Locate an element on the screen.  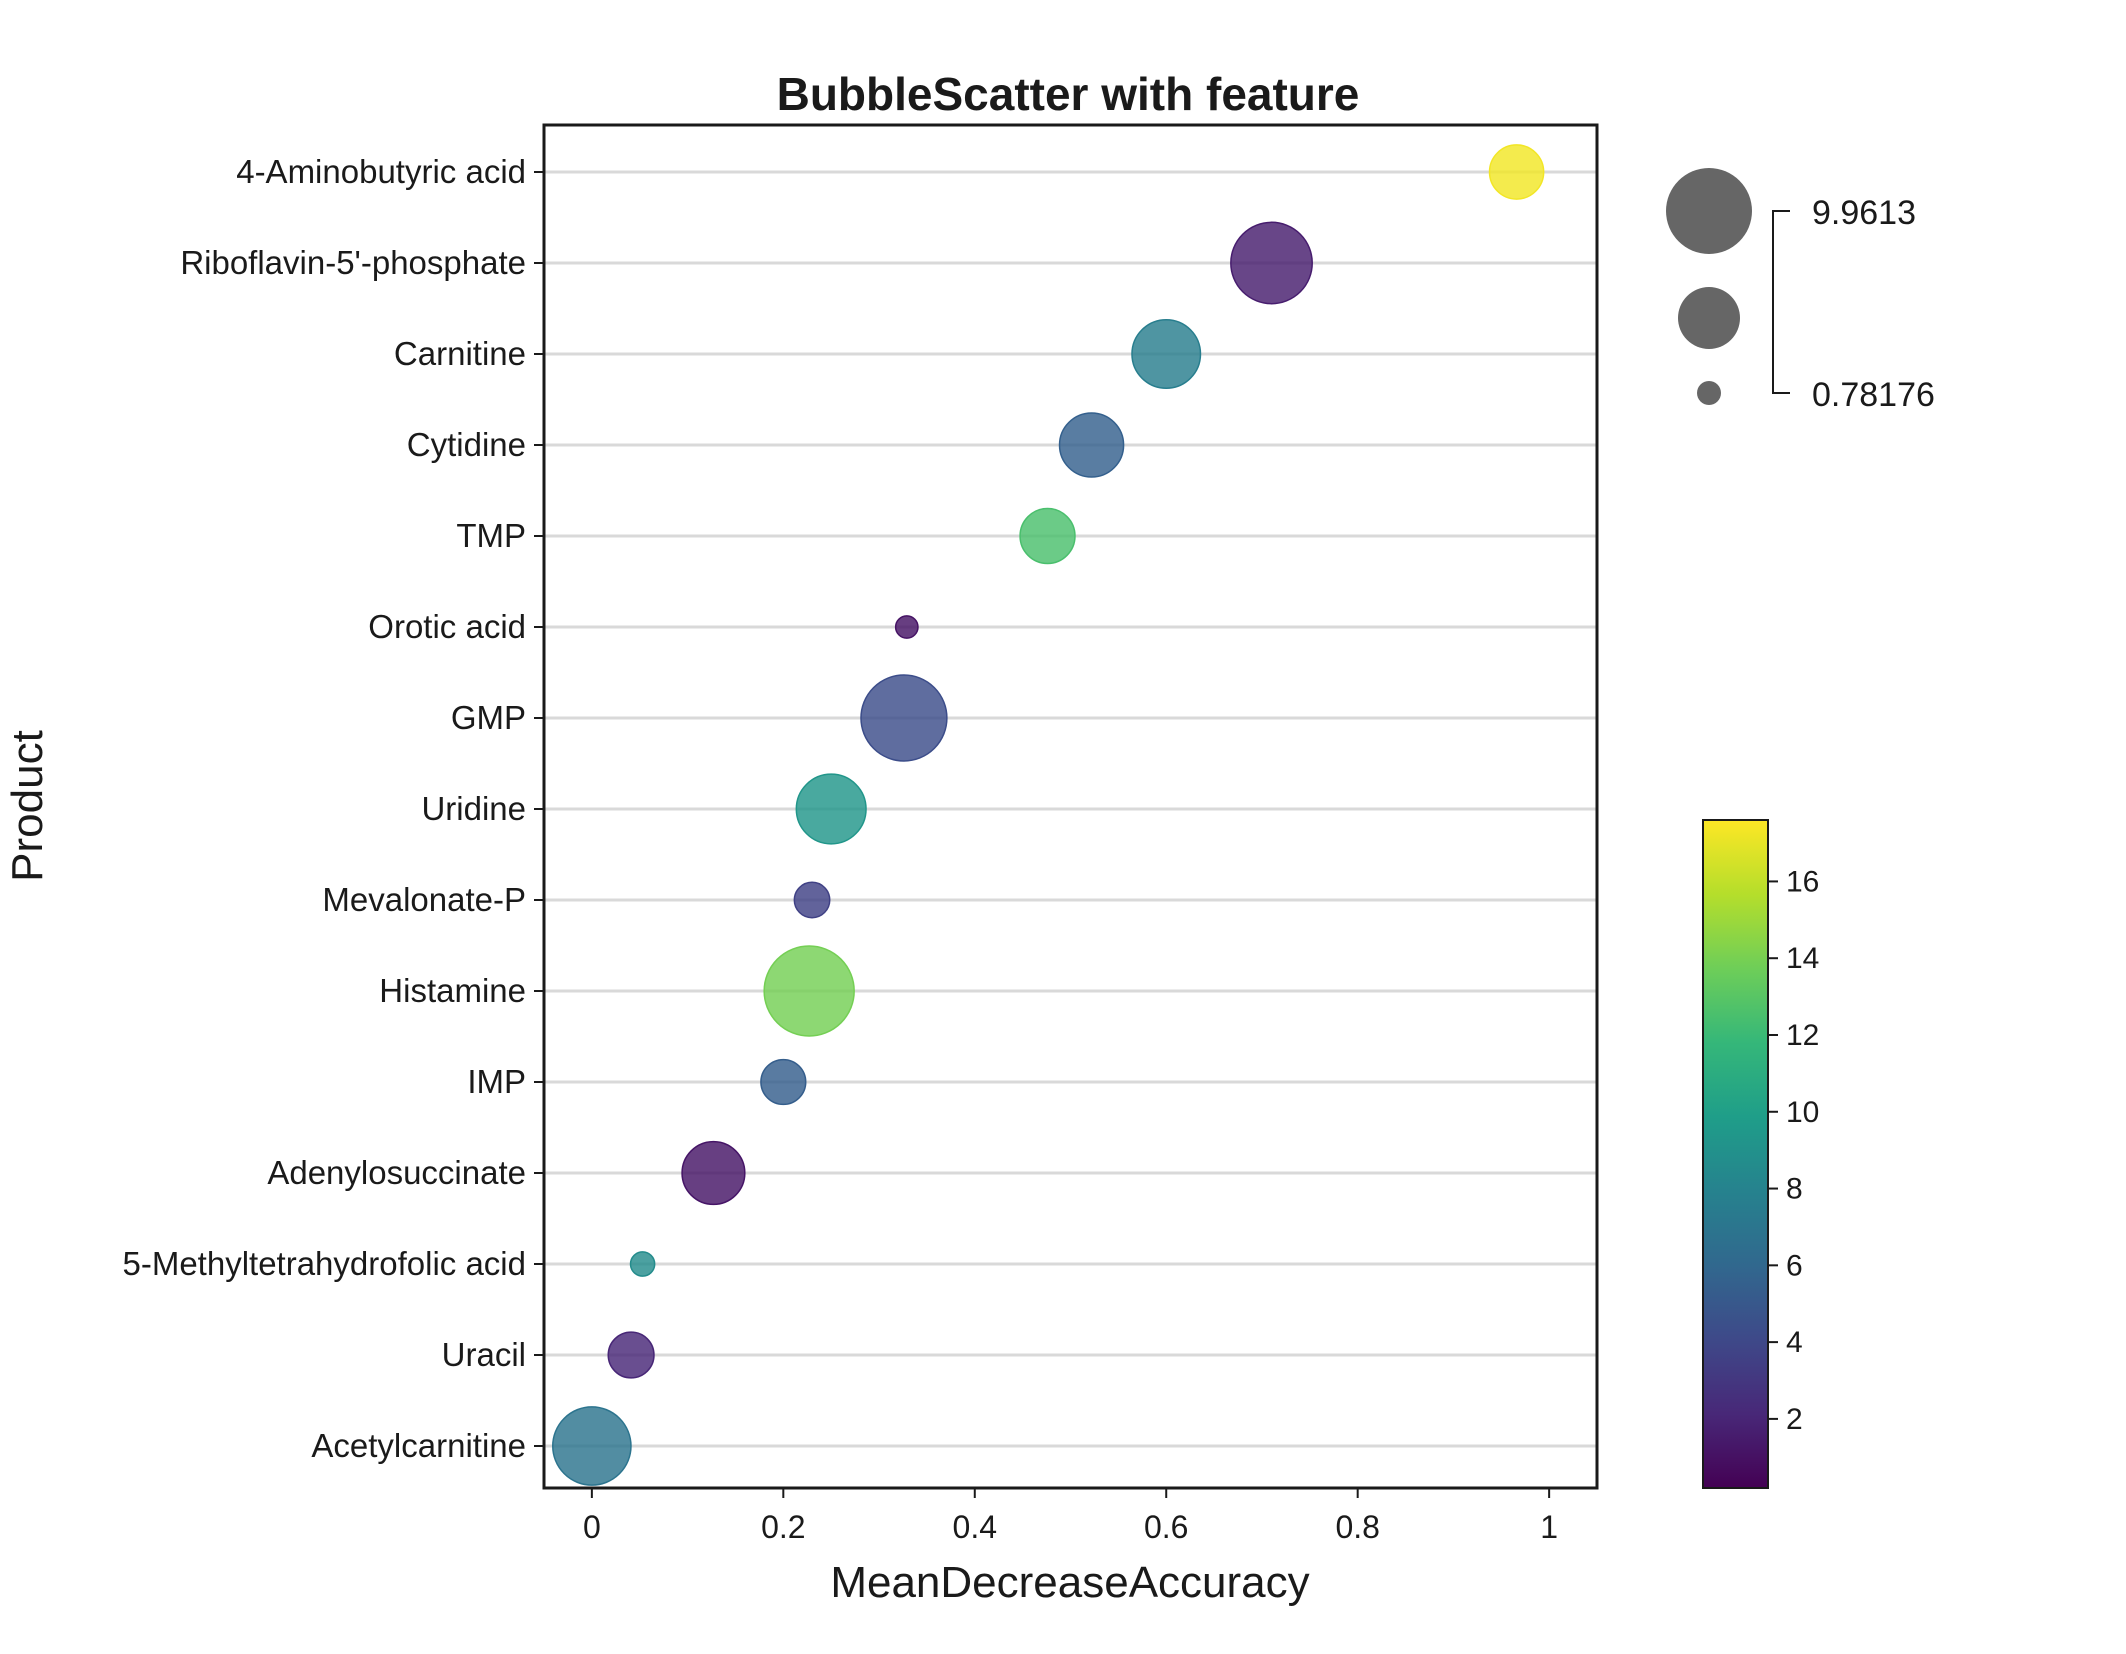
y-tick-label: GMP is located at coordinates (488, 717).